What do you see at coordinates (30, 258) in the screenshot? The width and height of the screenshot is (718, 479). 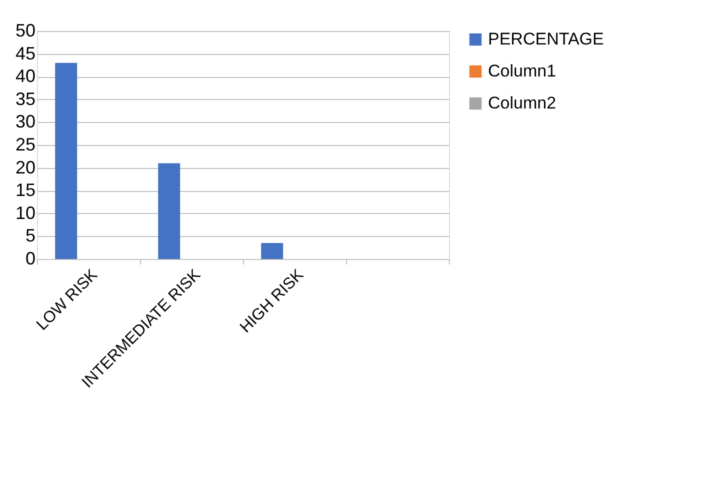 I see `y-tick-label: 0` at bounding box center [30, 258].